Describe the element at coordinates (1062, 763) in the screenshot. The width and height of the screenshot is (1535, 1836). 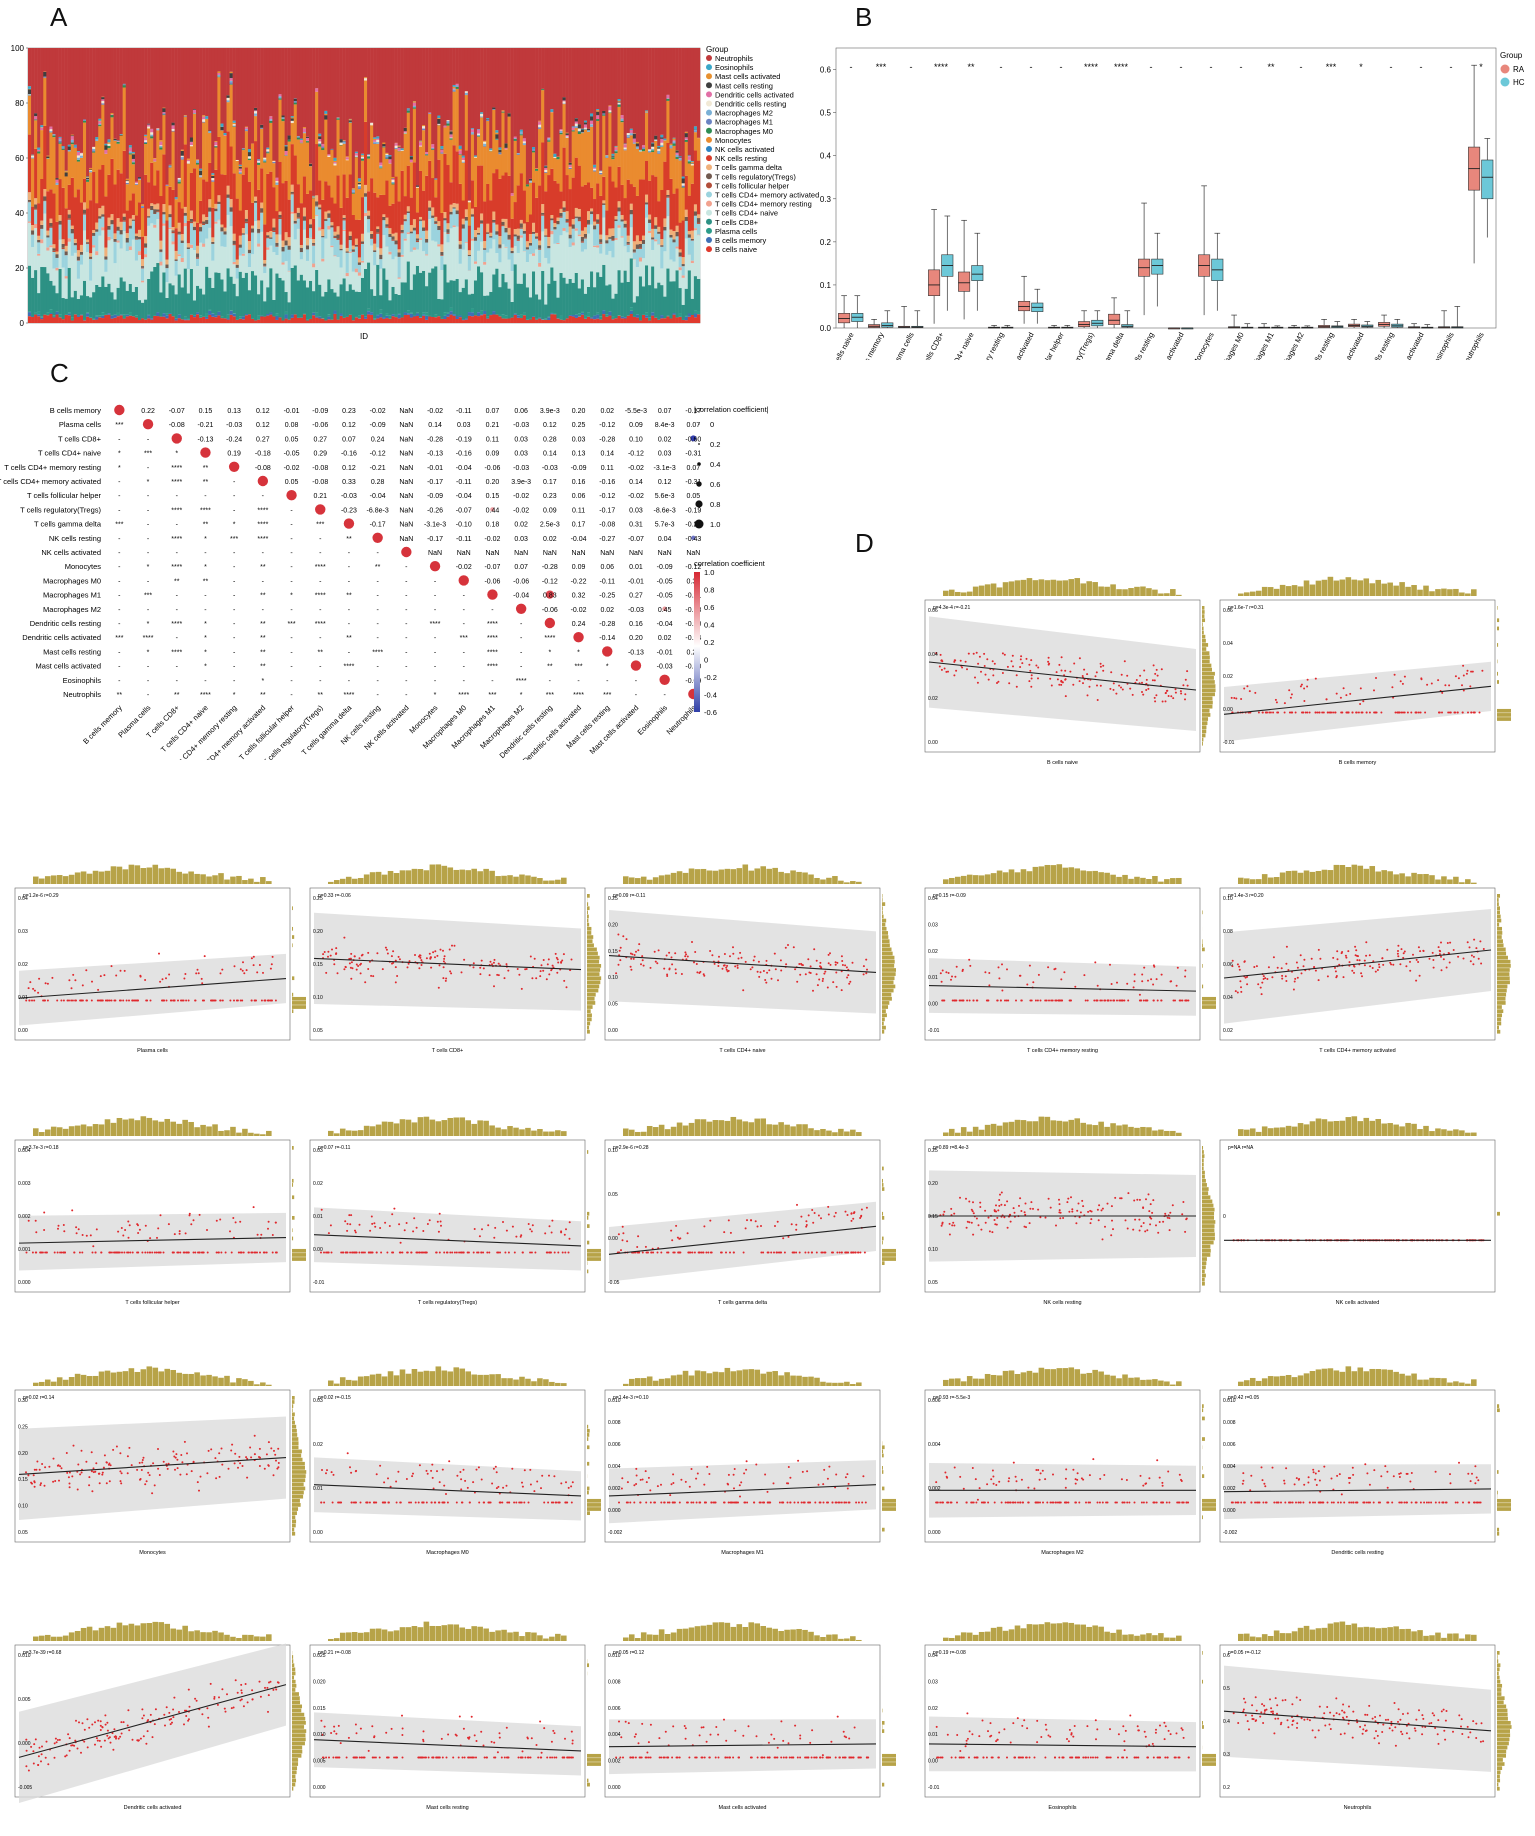
I see `x-axis-label: B cells naive` at that location.